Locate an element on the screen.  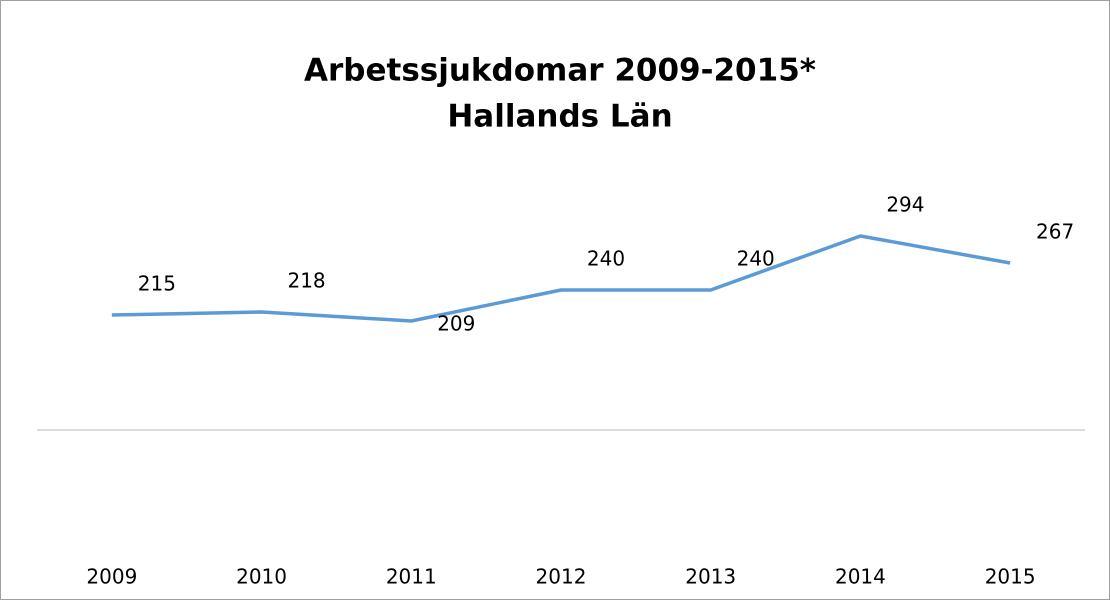
x-tick-label: 2014 is located at coordinates (860, 577).